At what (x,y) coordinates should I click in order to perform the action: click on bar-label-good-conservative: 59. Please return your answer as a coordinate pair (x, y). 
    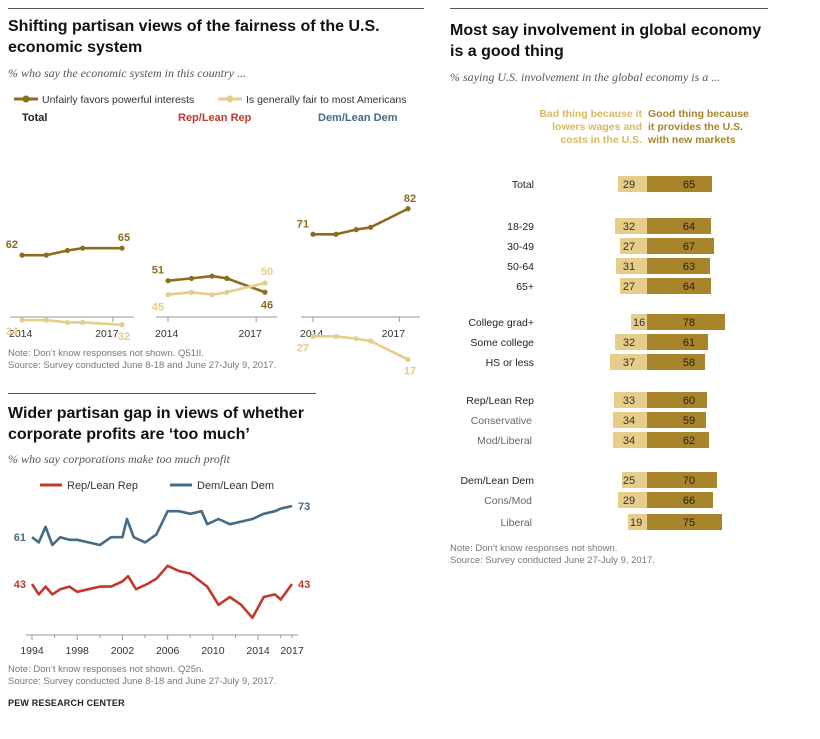
    Looking at the image, I should click on (689, 421).